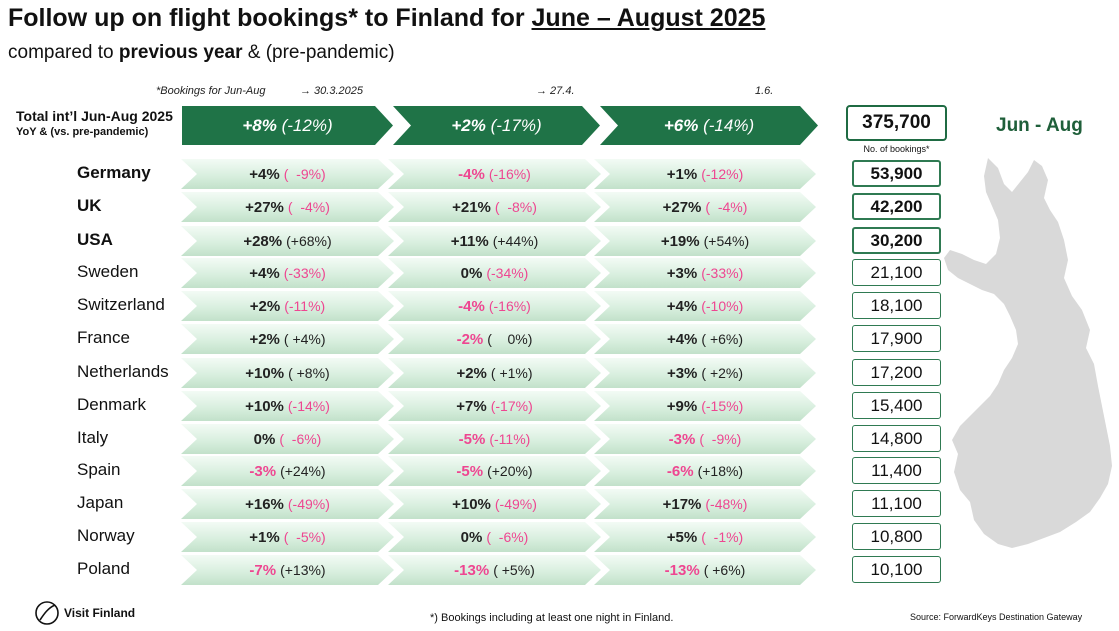  What do you see at coordinates (263, 570) in the screenshot?
I see `yoy-value: -7%` at bounding box center [263, 570].